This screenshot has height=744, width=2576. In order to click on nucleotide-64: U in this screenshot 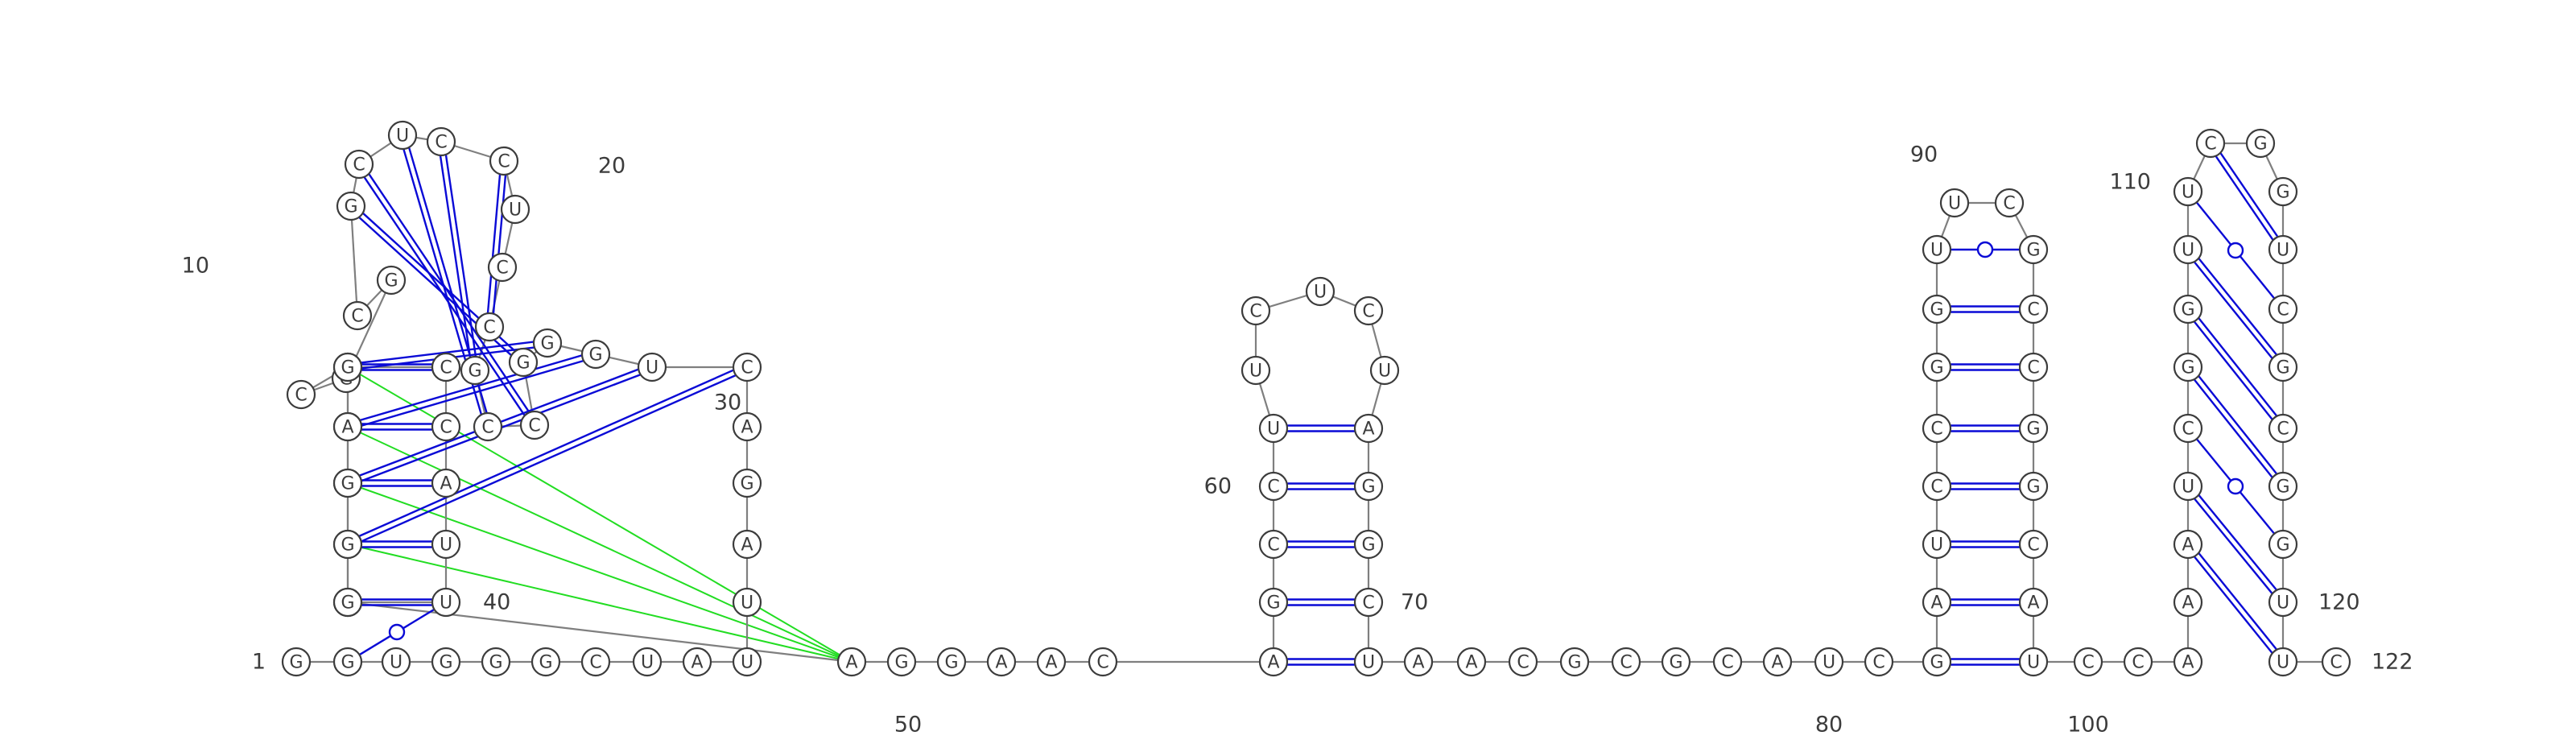, I will do `click(1320, 291)`.